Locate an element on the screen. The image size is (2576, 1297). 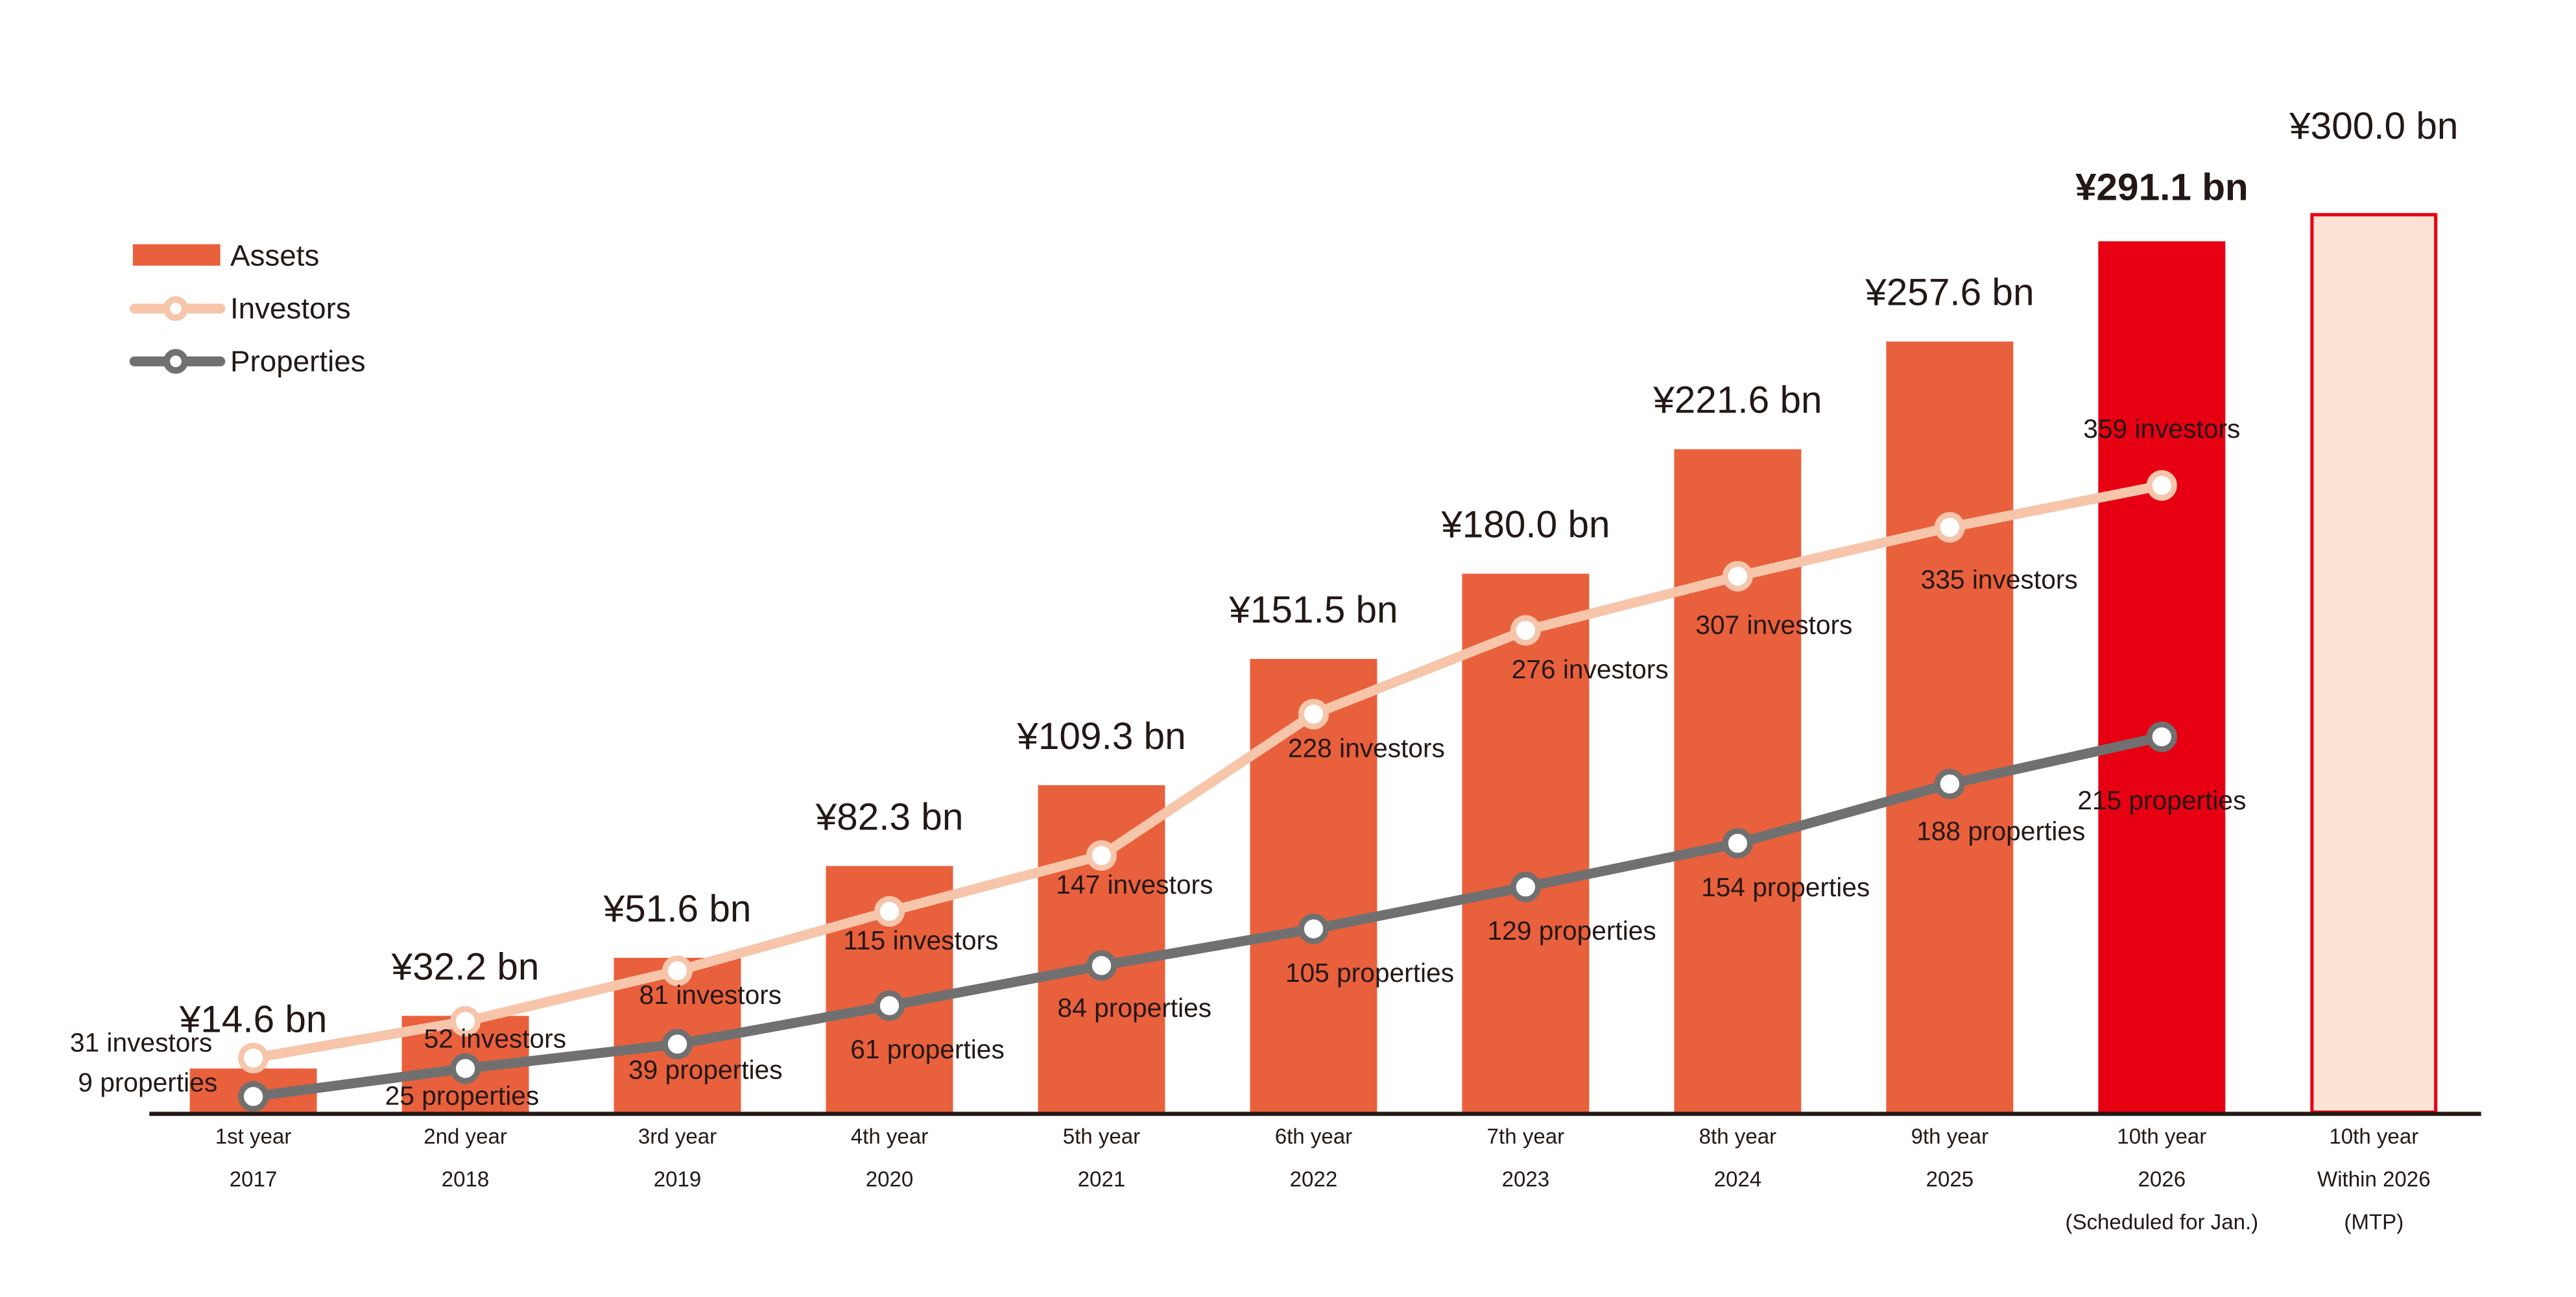
investors-data-label: 276 investors is located at coordinates (1590, 669).